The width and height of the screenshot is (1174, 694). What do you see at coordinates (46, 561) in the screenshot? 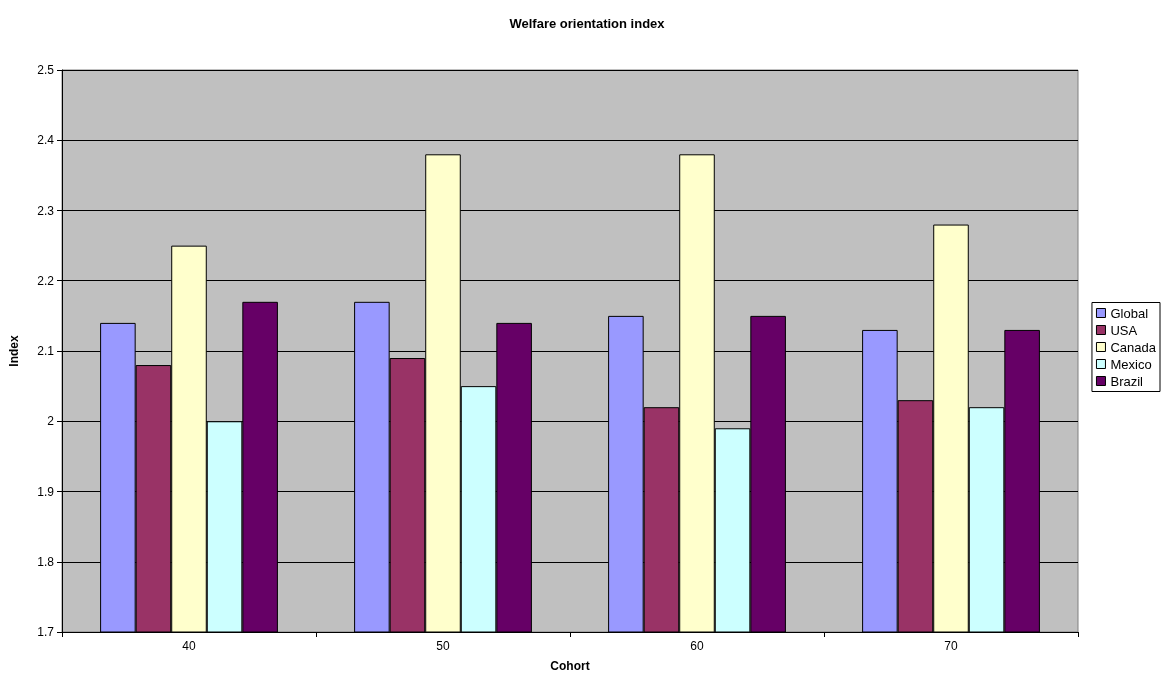
I see `y-tick-label: 1.8` at bounding box center [46, 561].